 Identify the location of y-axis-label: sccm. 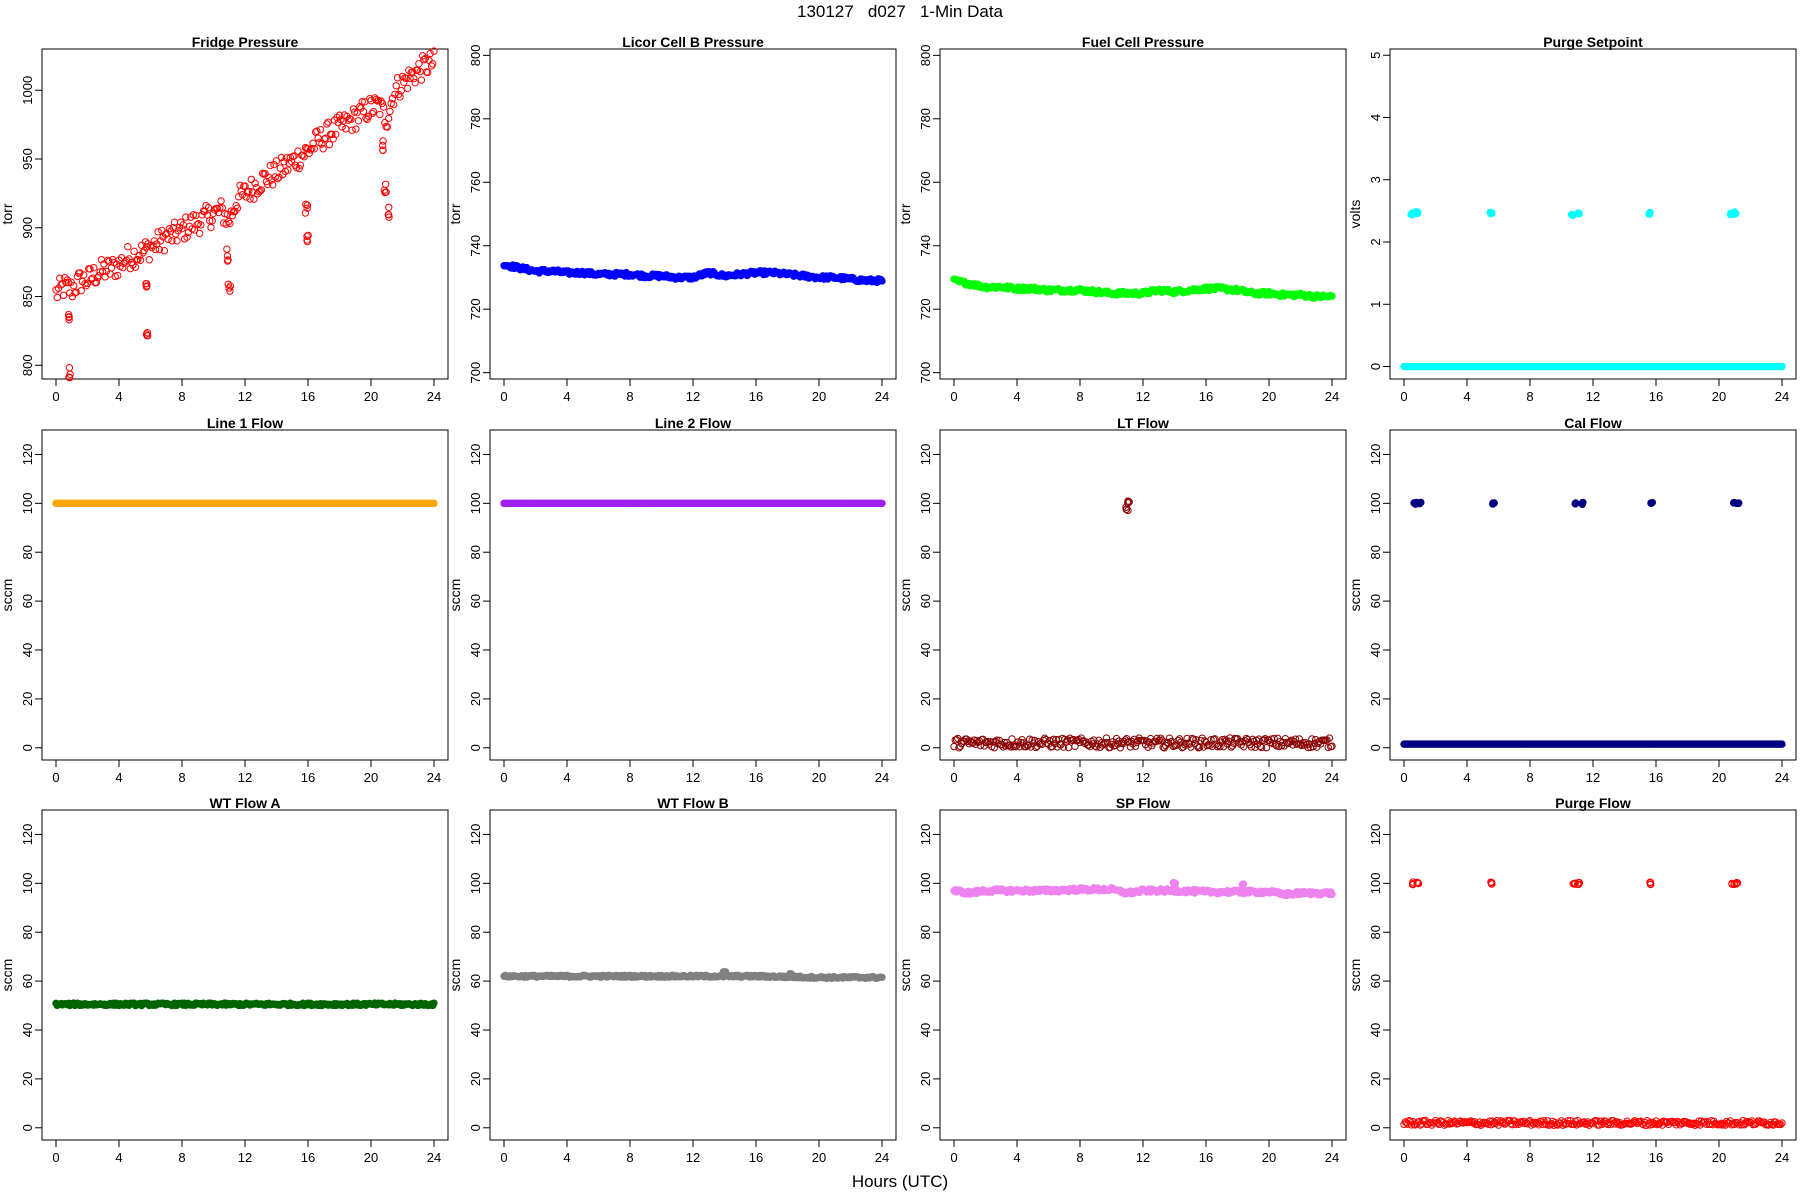
(7, 975).